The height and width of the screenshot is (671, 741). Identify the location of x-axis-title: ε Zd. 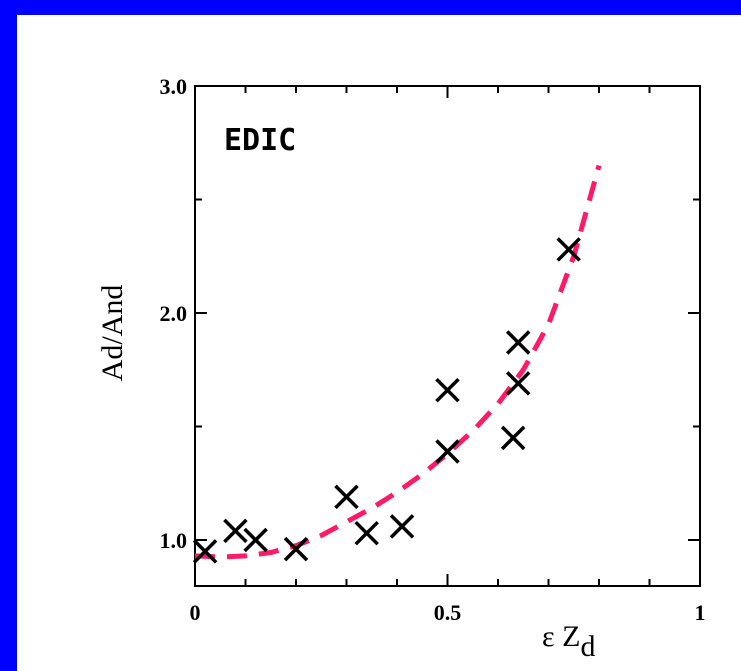
(568, 641).